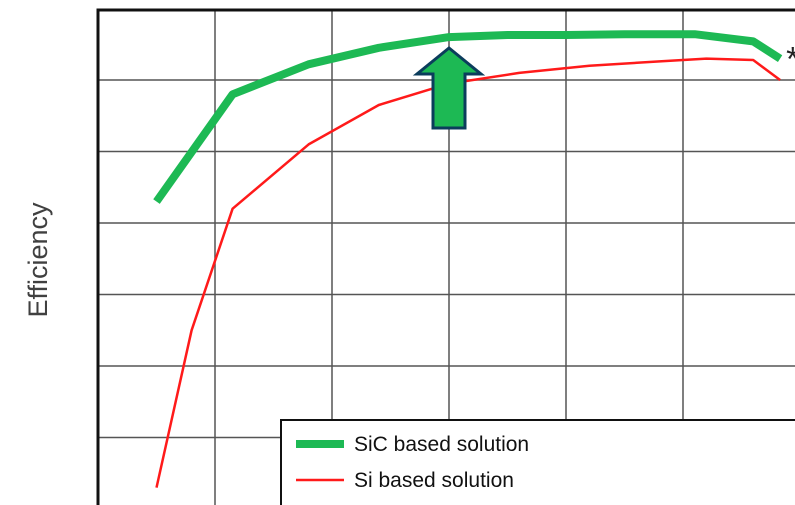 Image resolution: width=795 pixels, height=505 pixels. I want to click on legend-box, so click(537, 462).